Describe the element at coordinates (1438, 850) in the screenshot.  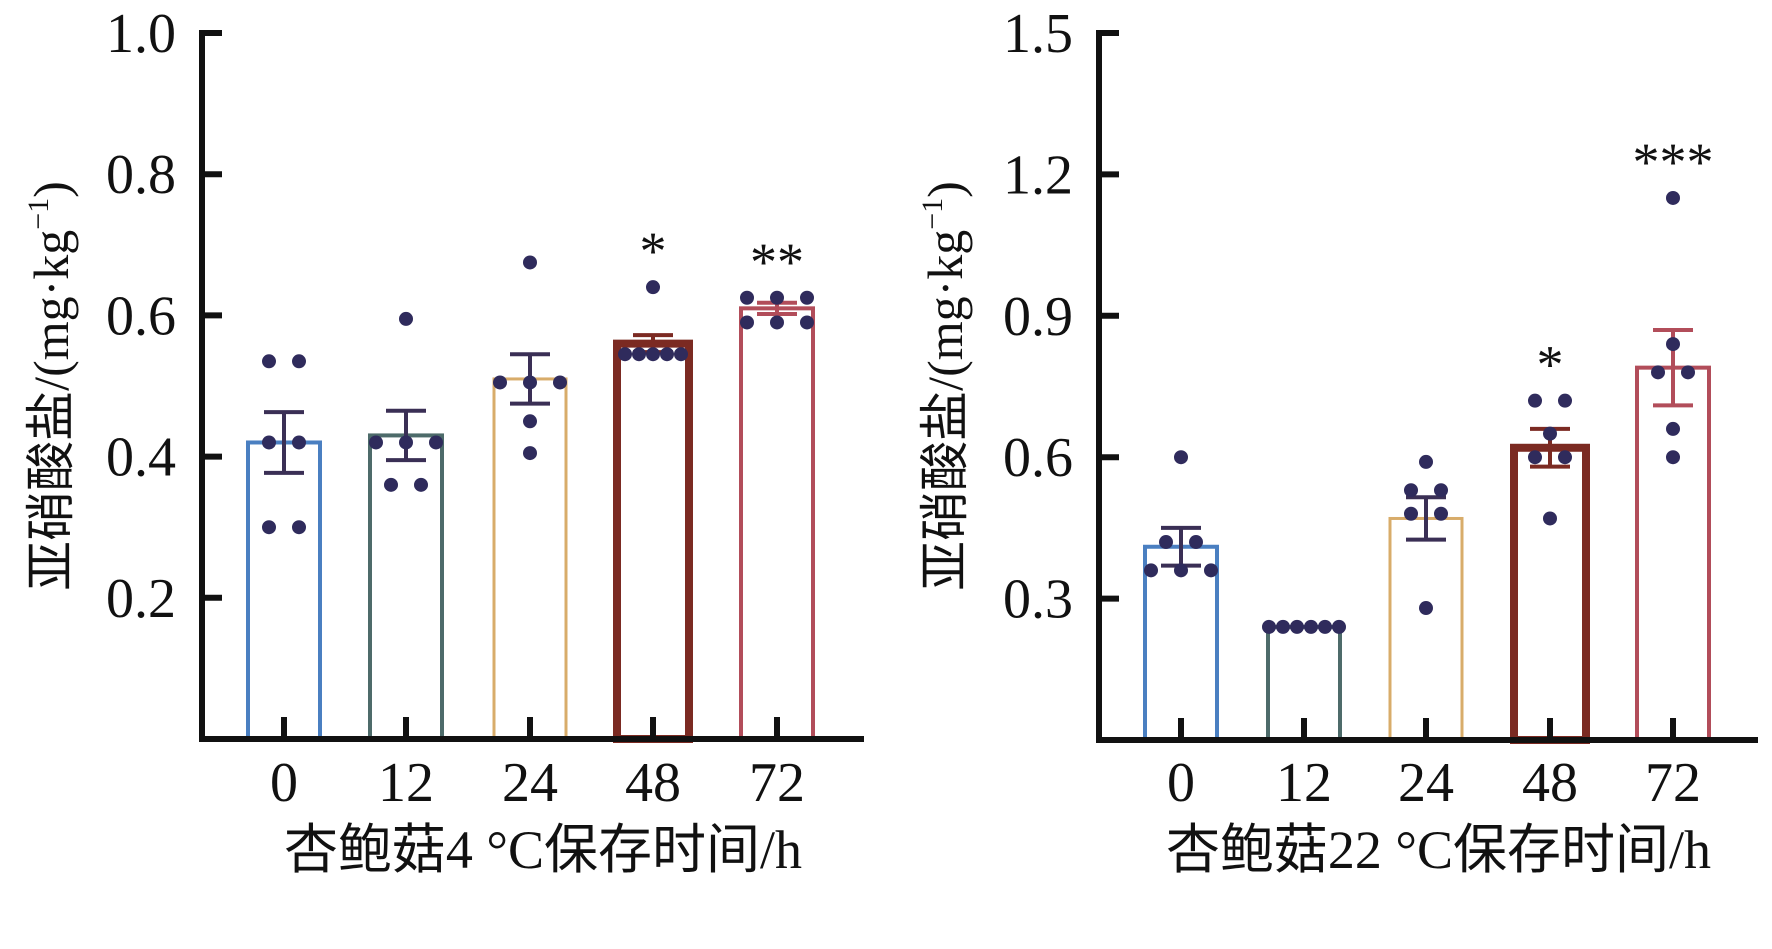
I see `x-axis-label: 杏鲍菇22 °C保存时间/h` at that location.